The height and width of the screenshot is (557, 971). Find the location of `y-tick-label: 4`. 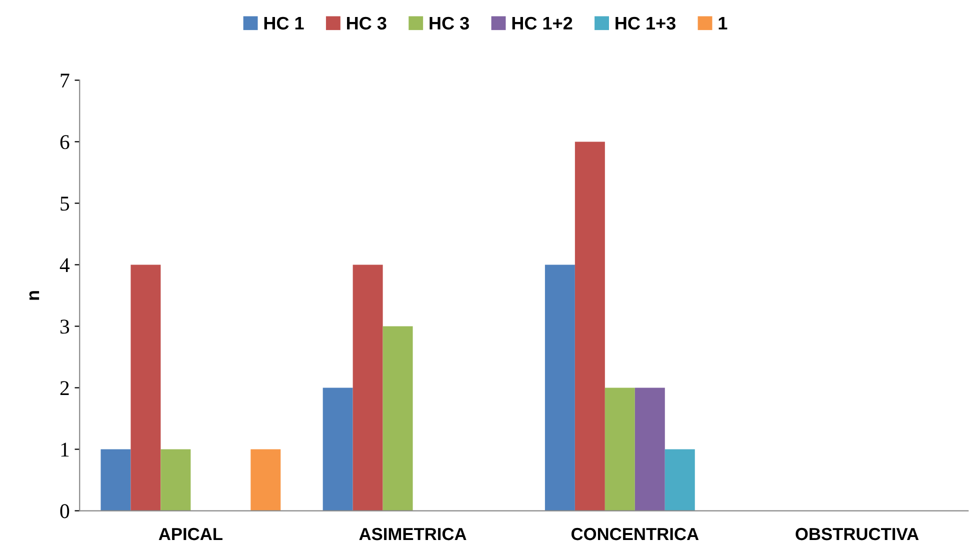

y-tick-label: 4 is located at coordinates (65, 265).